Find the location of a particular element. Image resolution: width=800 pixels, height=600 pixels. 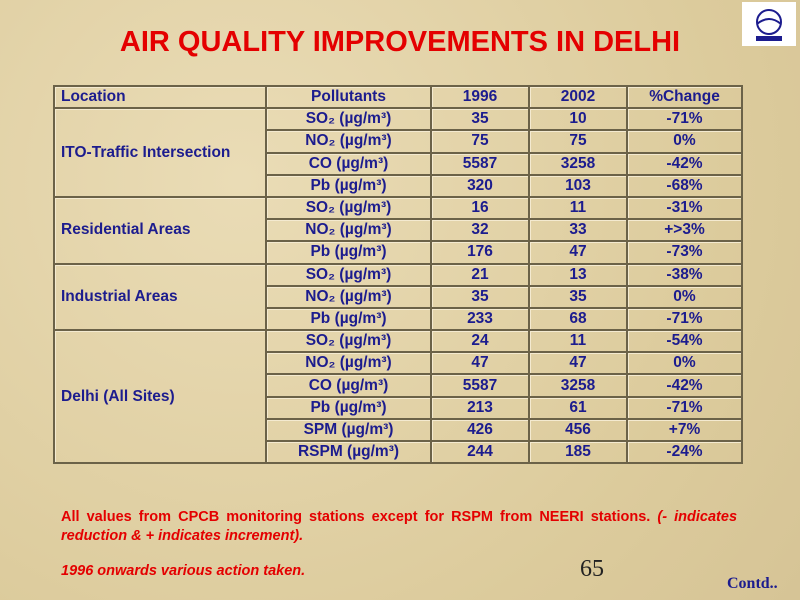

table-row: Pb (µg/m³) 320 103 -68% is located at coordinates (398, 185).